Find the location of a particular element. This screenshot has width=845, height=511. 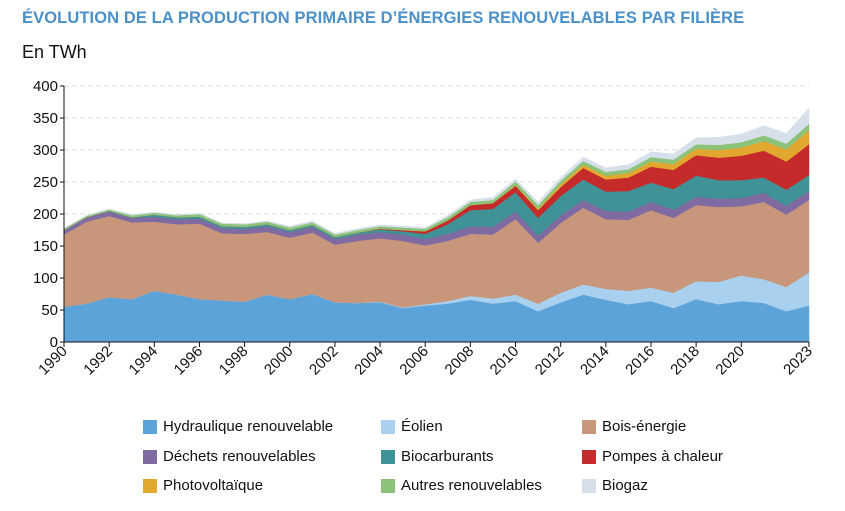

y-tick-label: 0 is located at coordinates (54, 342).